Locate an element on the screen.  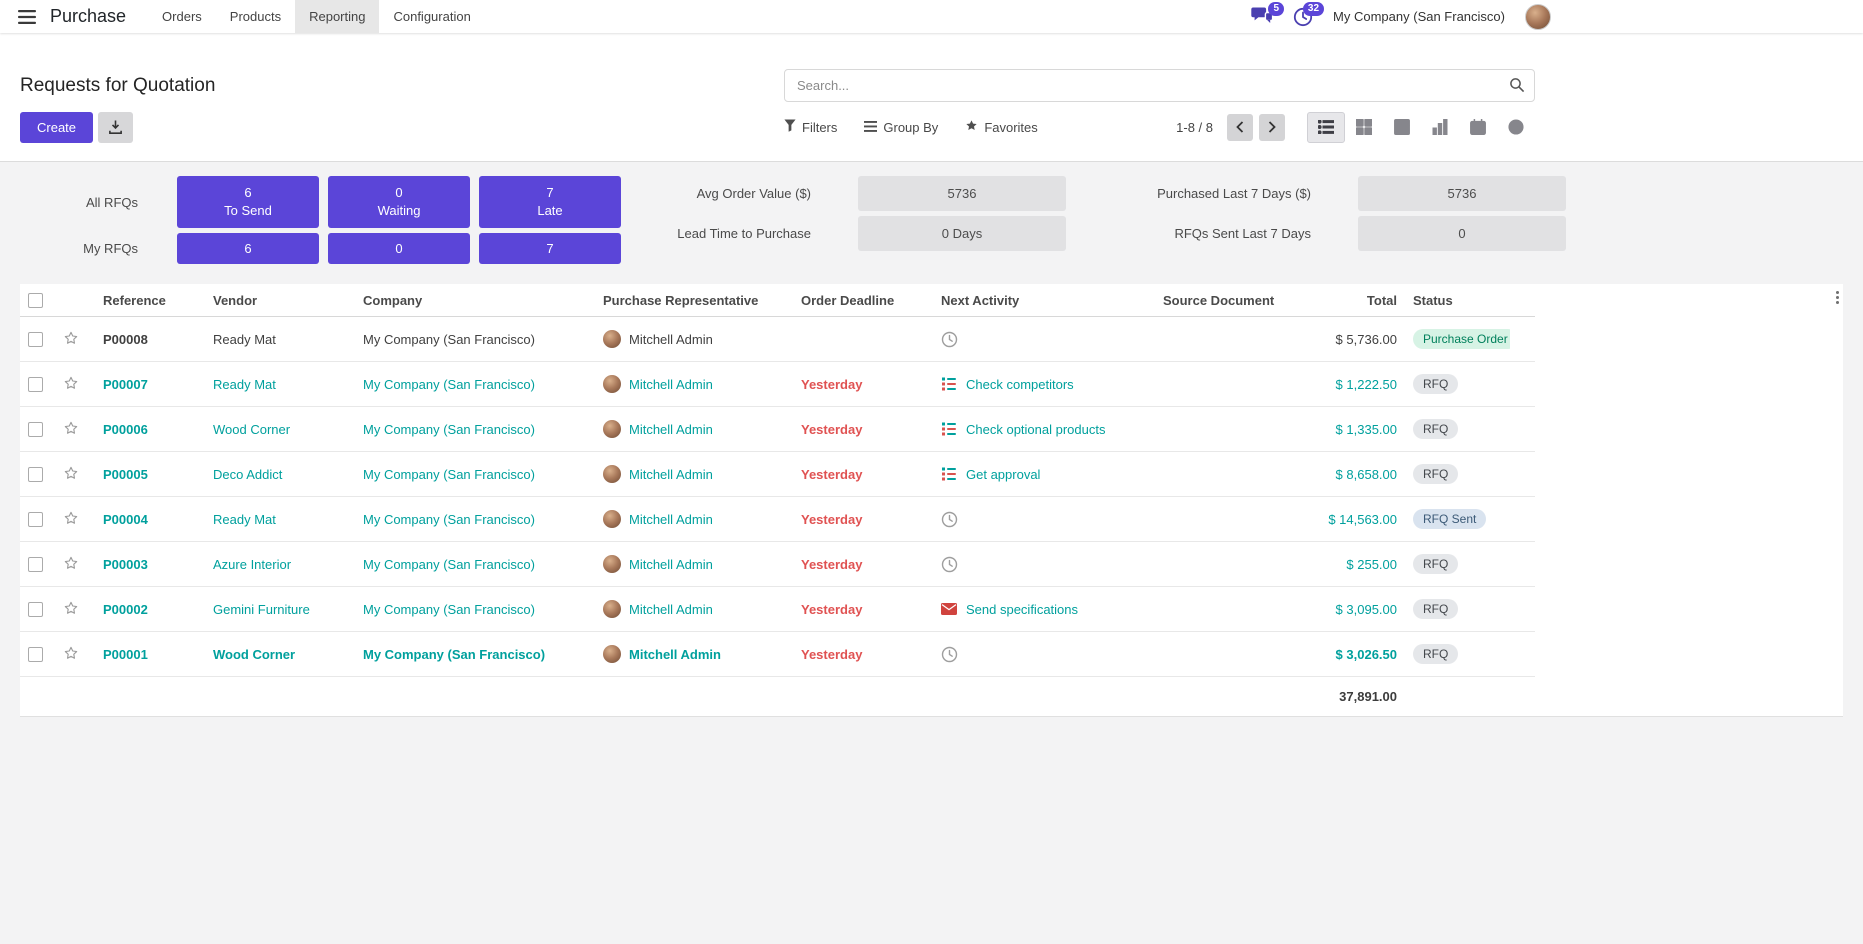
optional-columns-icon is located at coordinates (1837, 297).